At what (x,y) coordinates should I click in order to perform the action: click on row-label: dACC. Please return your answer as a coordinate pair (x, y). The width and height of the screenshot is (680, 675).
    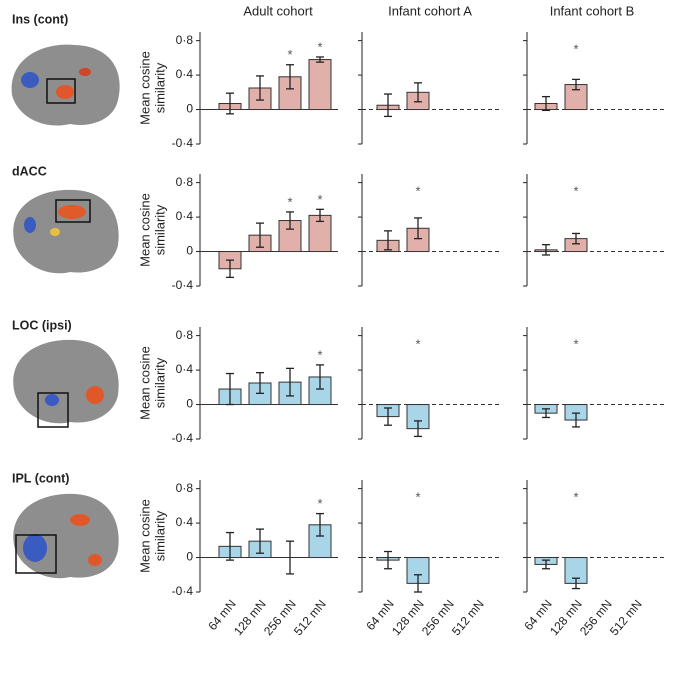
    Looking at the image, I should click on (29, 171).